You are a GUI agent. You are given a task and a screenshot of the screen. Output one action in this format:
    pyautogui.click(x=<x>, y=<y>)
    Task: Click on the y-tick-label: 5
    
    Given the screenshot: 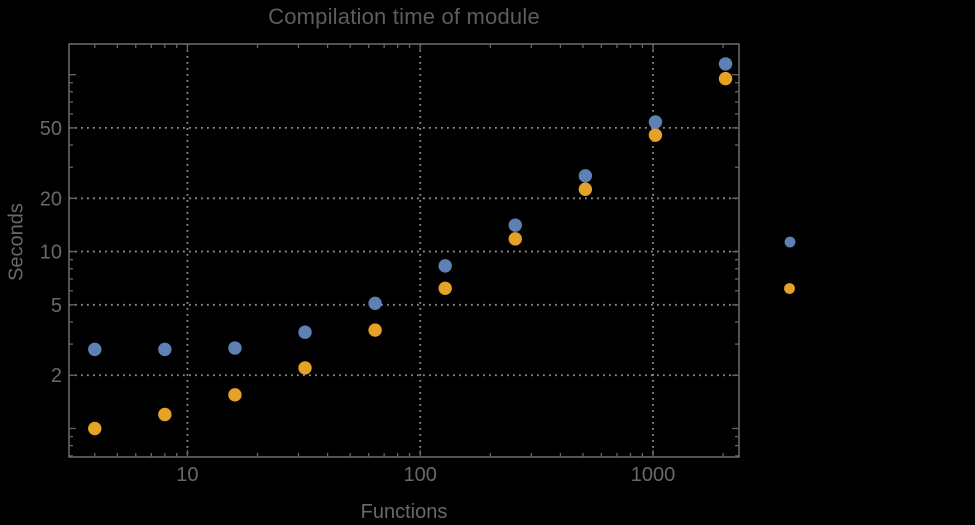 What is the action you would take?
    pyautogui.click(x=56, y=306)
    